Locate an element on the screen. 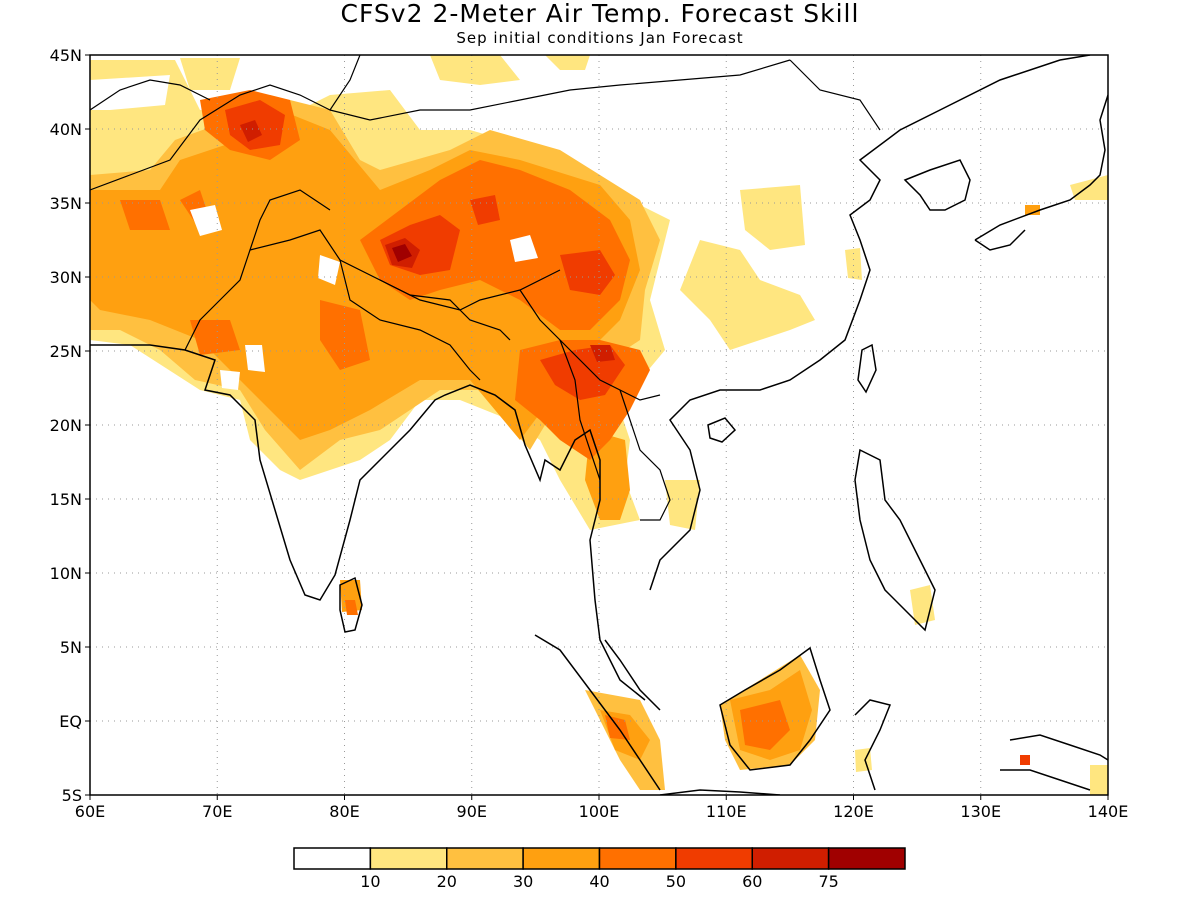 The height and width of the screenshot is (900, 1200). lon-tick-label: 120E is located at coordinates (853, 811).